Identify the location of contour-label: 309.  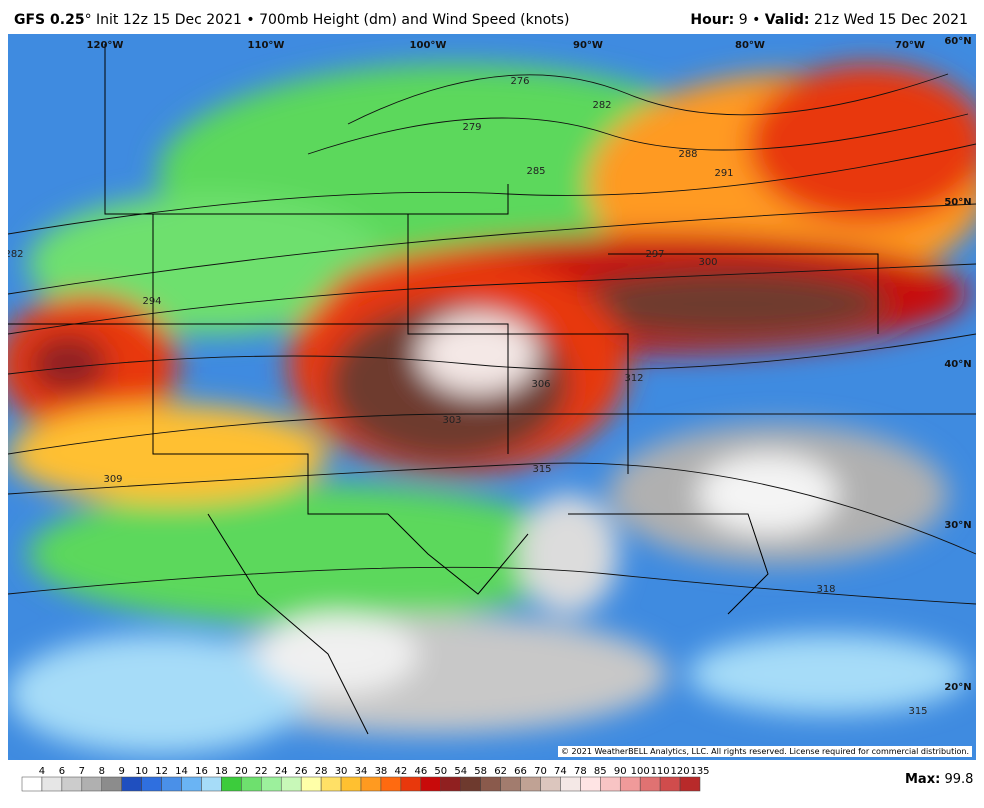
(112, 479).